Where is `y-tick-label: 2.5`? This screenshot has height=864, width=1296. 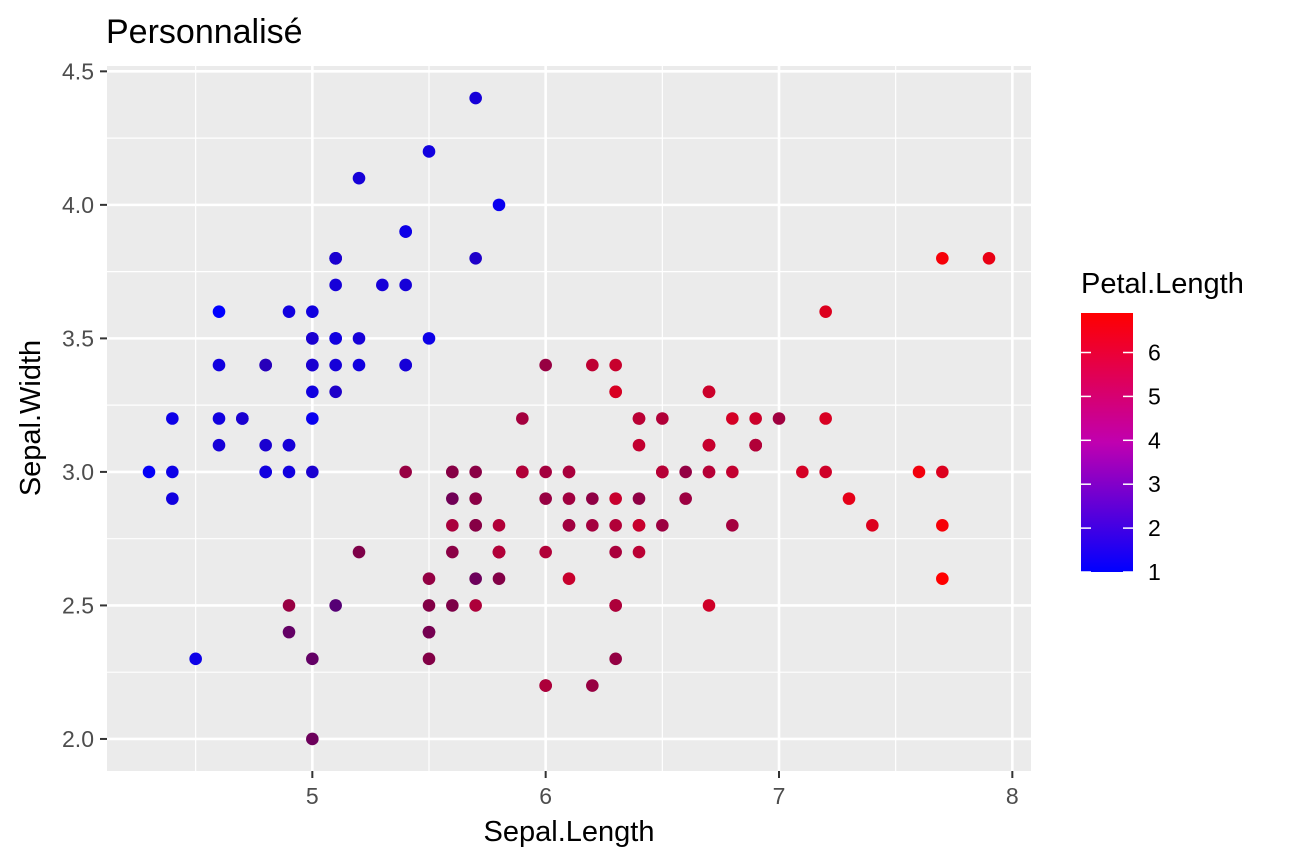
y-tick-label: 2.5 is located at coordinates (78, 605).